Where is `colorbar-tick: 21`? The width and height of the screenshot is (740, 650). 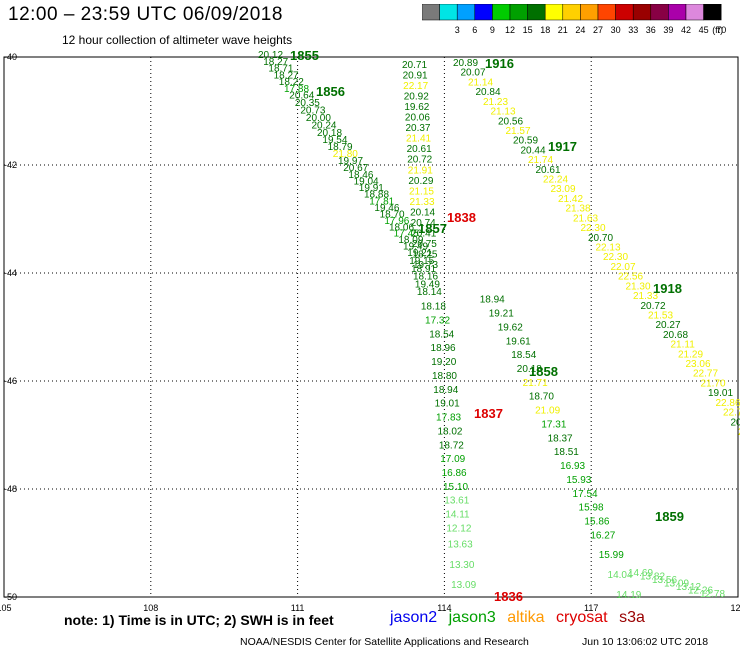
colorbar-tick: 21 is located at coordinates (563, 30).